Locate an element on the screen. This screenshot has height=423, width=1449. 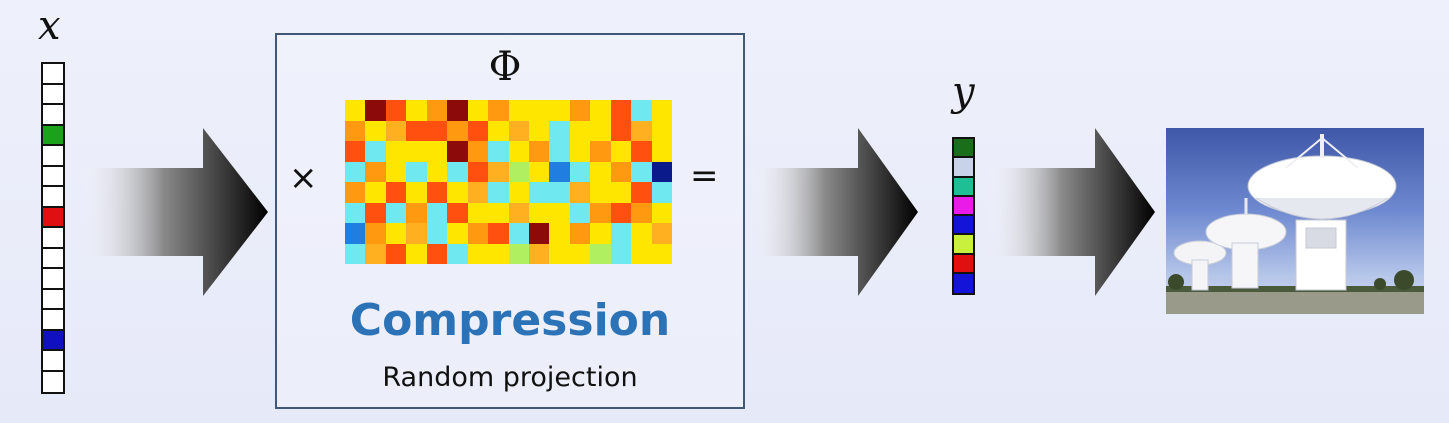
x-label: x is located at coordinates (49, 26).